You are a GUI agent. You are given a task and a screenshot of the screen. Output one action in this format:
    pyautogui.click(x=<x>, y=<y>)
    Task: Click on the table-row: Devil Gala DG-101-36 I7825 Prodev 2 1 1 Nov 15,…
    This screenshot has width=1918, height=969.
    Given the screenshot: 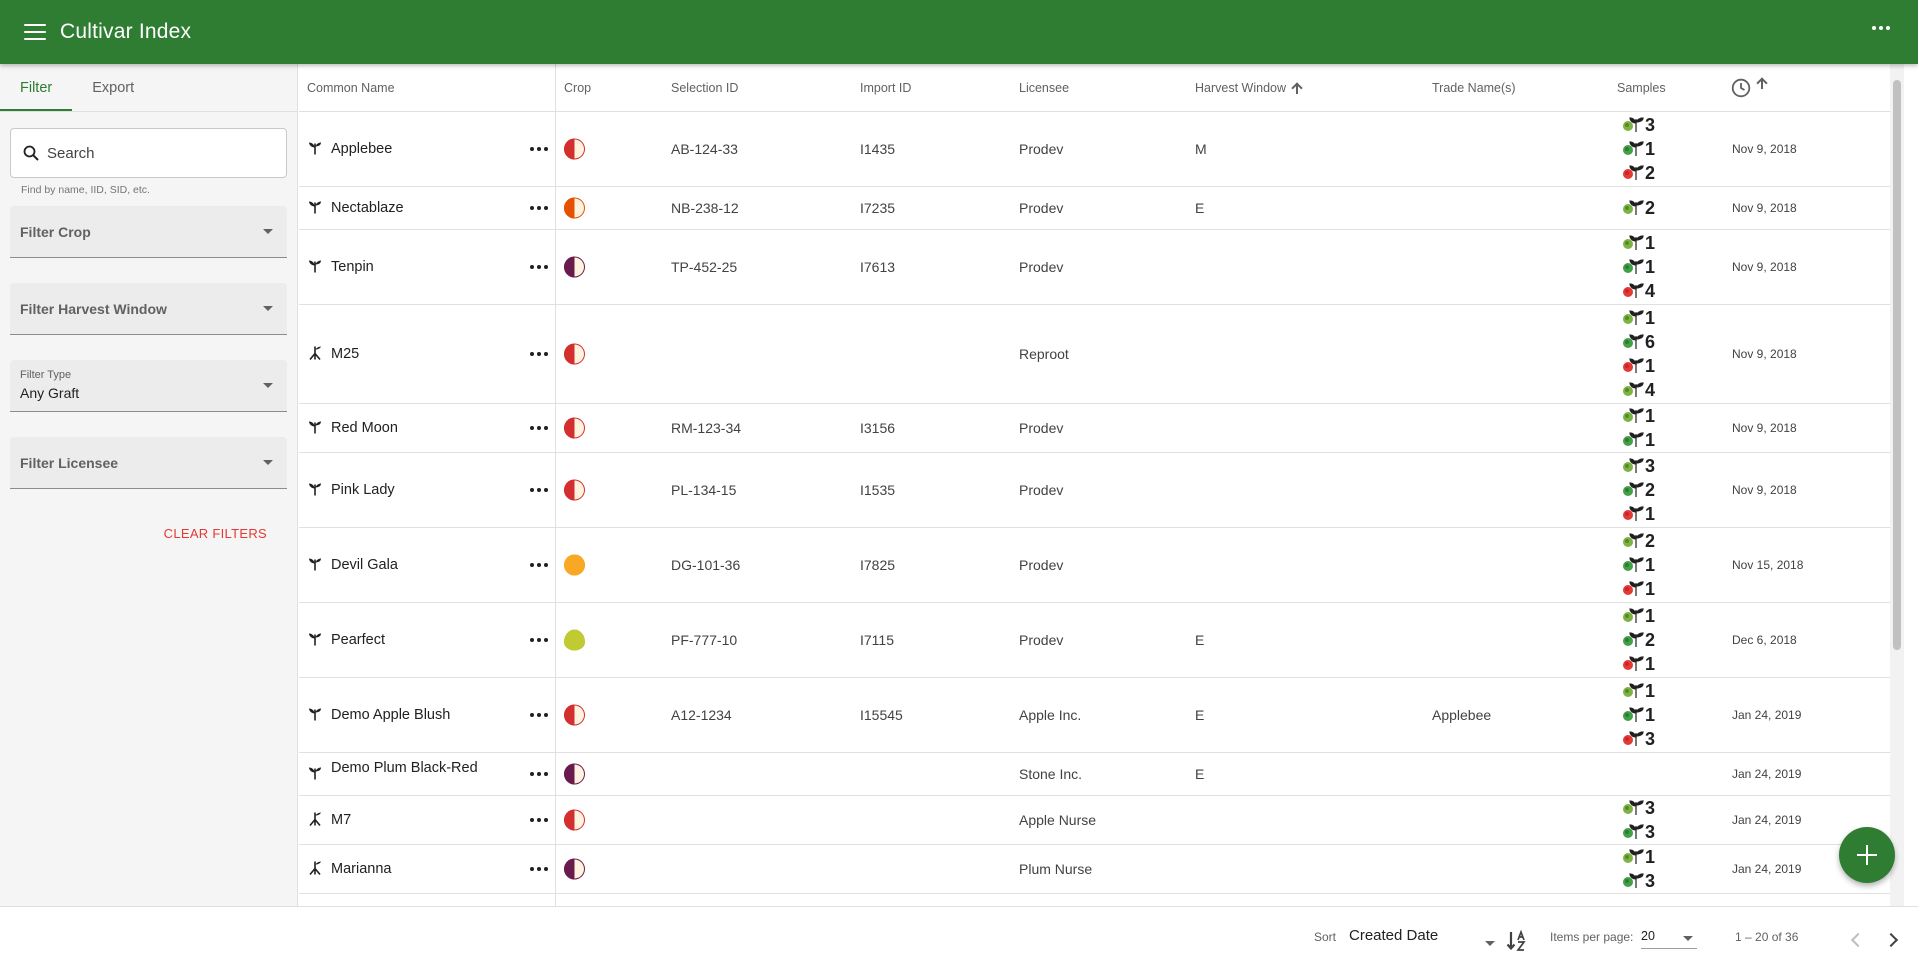 What is the action you would take?
    pyautogui.click(x=1101, y=565)
    